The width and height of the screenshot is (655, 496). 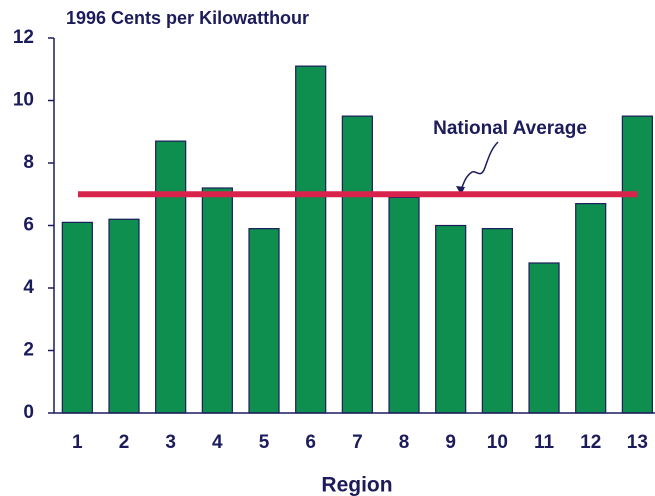 What do you see at coordinates (497, 442) in the screenshot?
I see `x-tick-label: 10` at bounding box center [497, 442].